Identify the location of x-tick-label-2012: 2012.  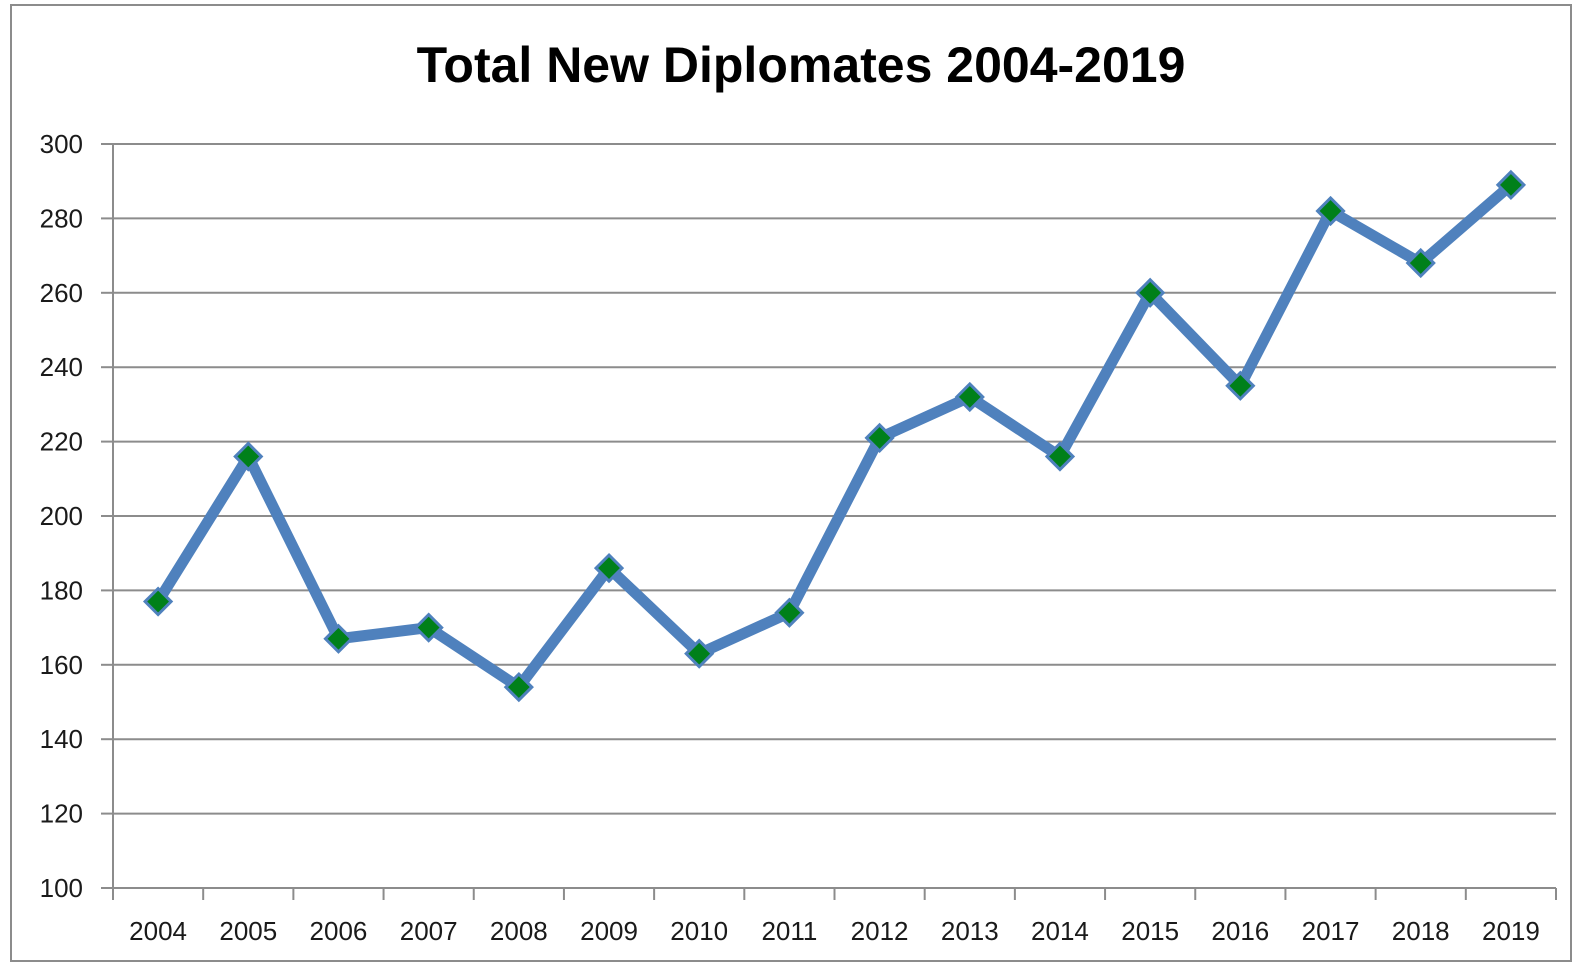
(880, 931).